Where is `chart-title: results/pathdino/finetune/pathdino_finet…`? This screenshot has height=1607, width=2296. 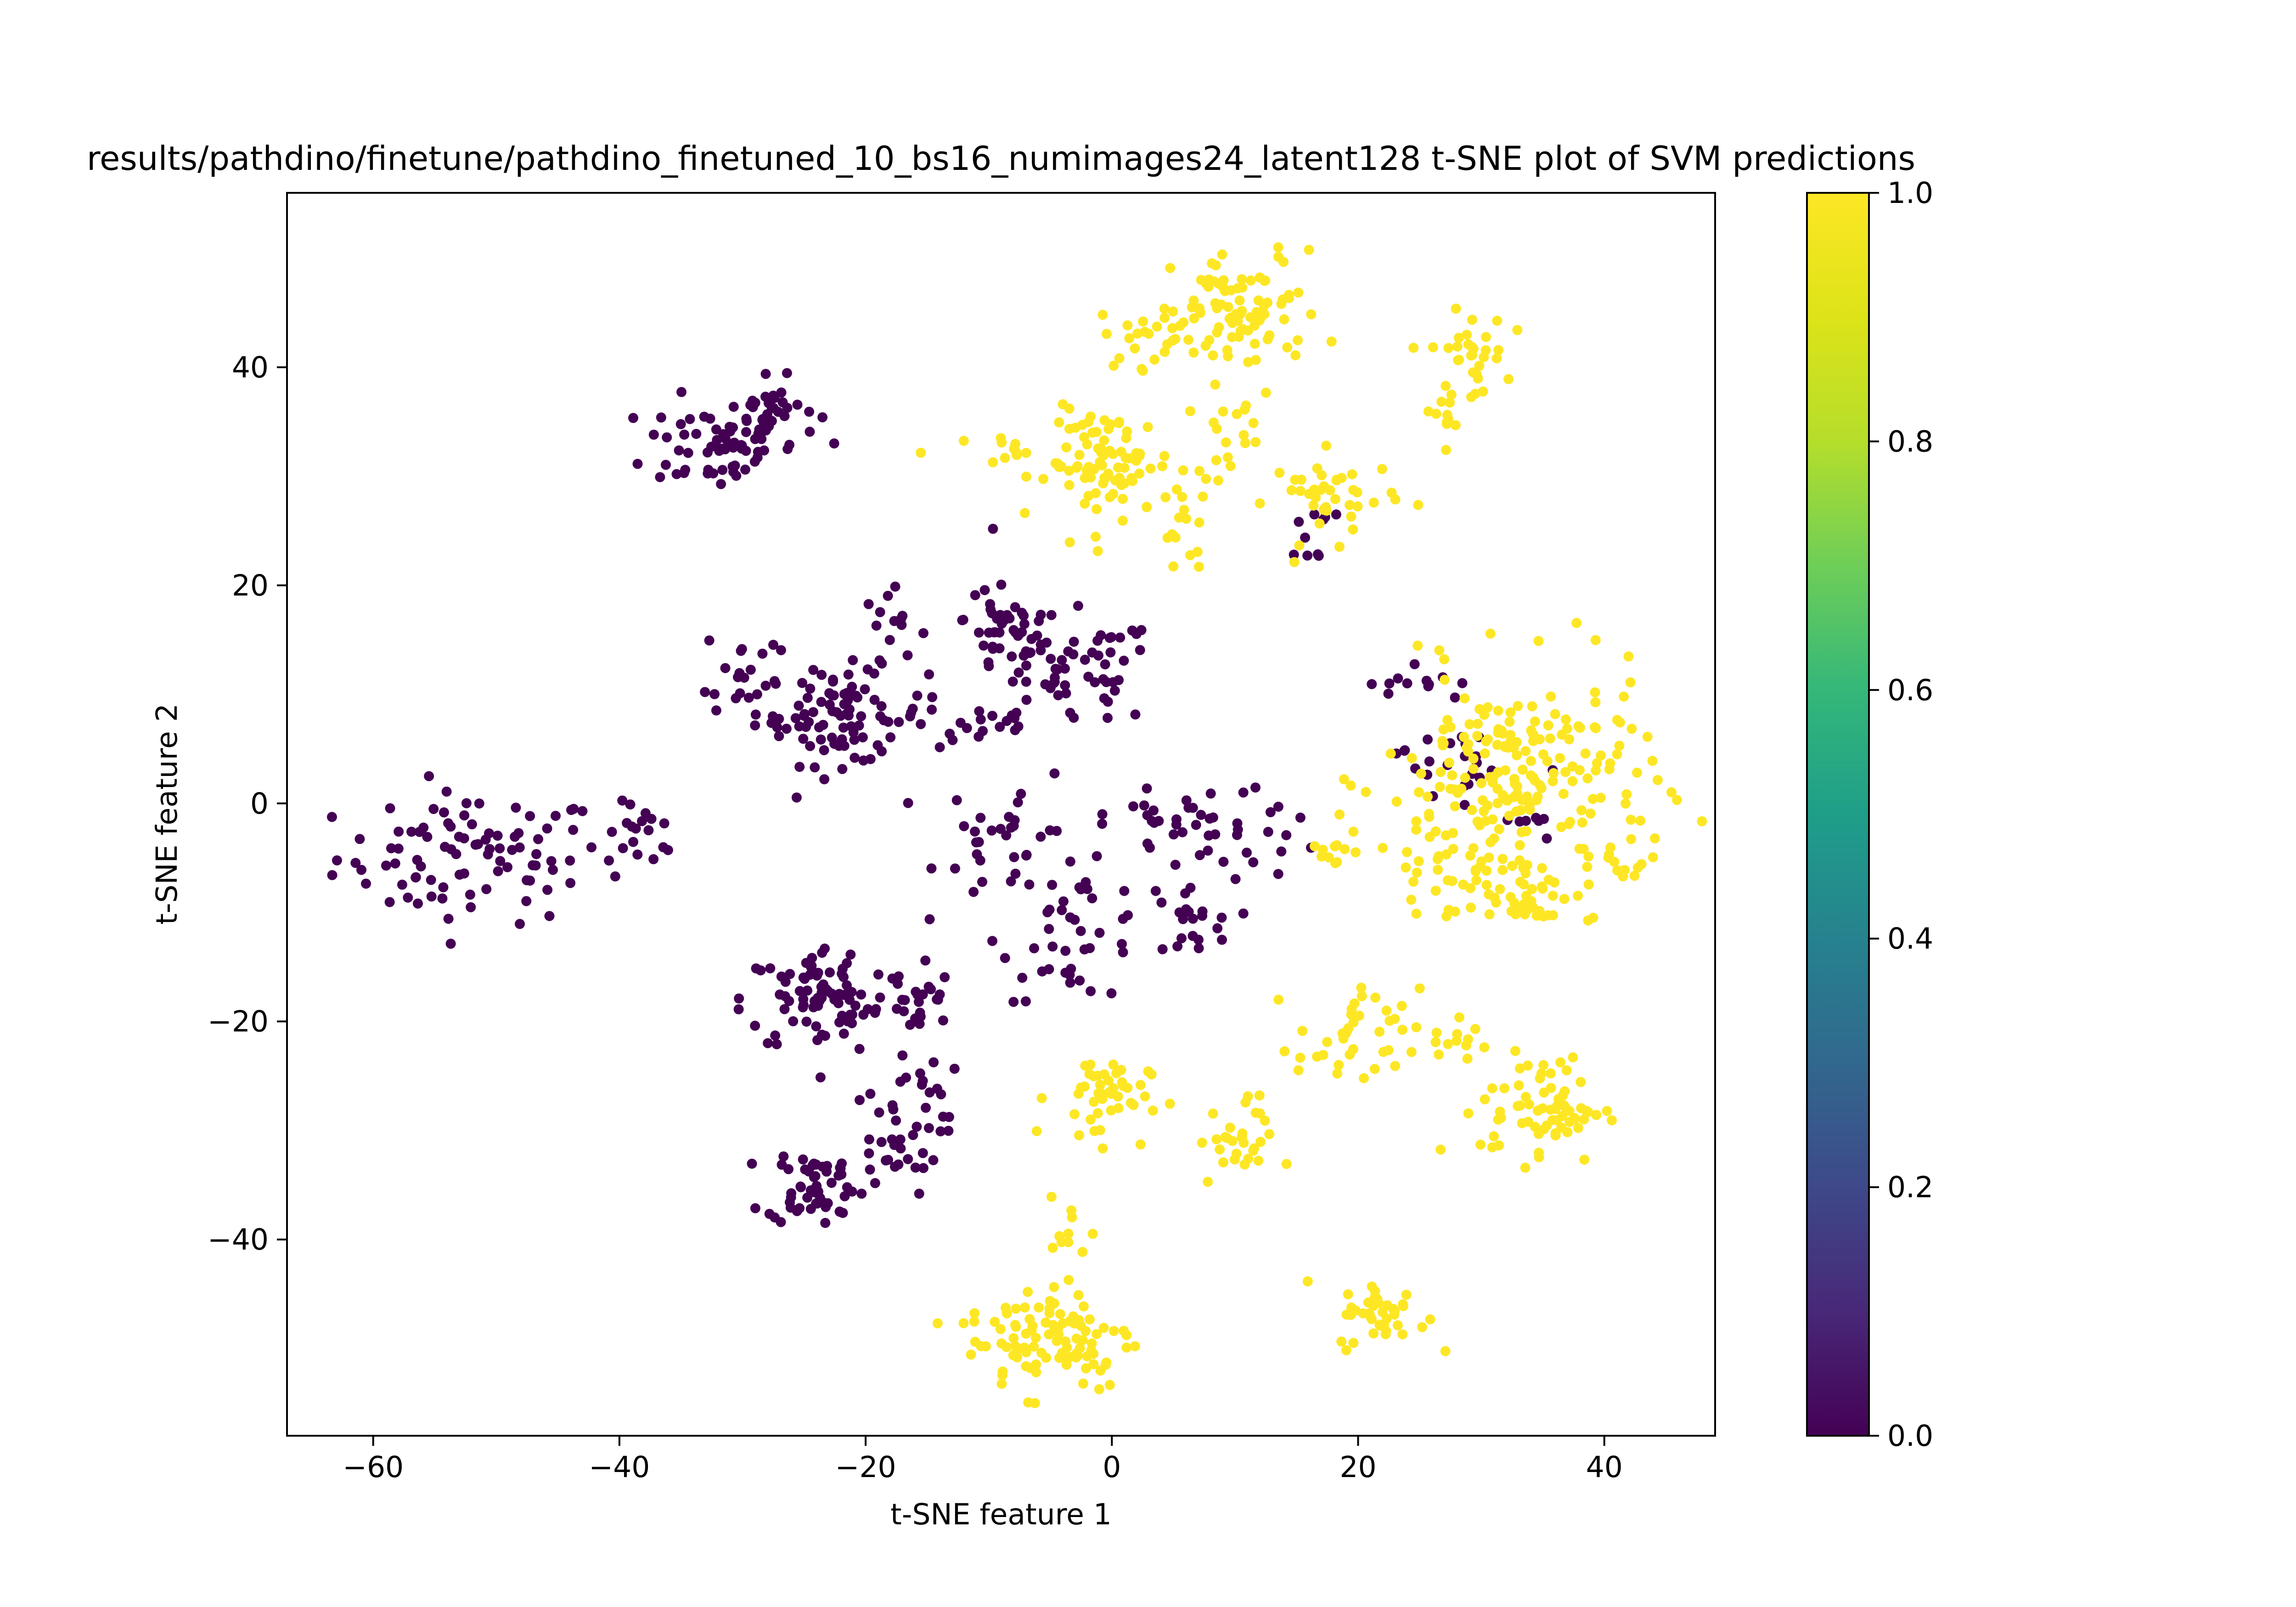
chart-title: results/pathdino/finetune/pathdino_finet… is located at coordinates (1001, 158).